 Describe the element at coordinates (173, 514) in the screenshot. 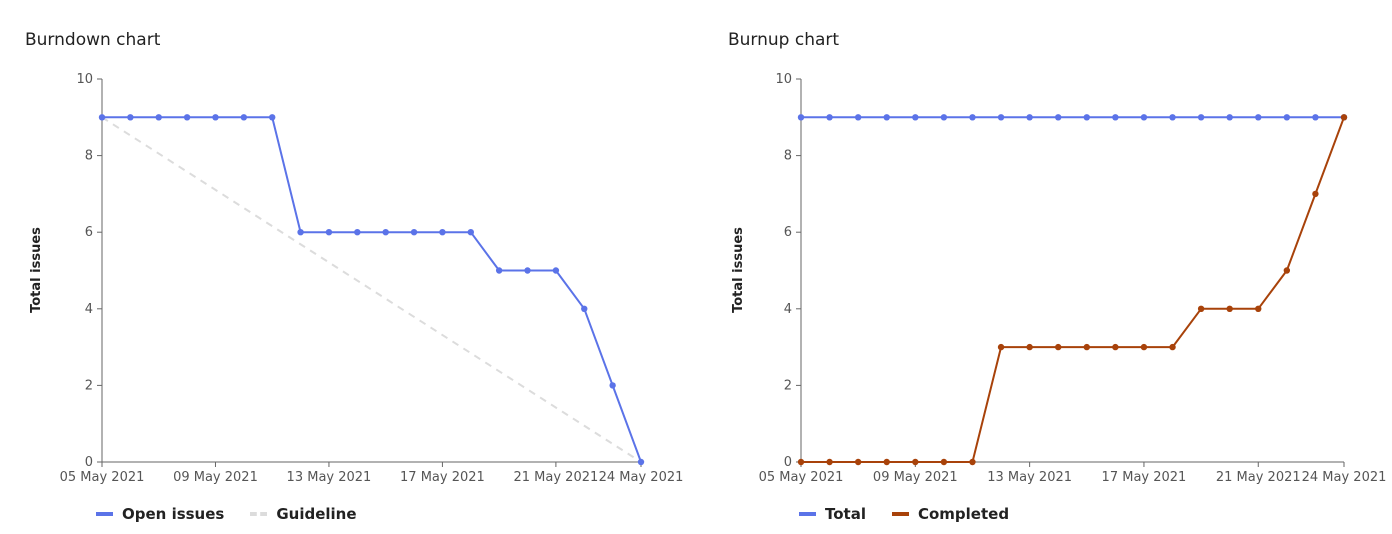

I see `legend-label: Open issues` at that location.